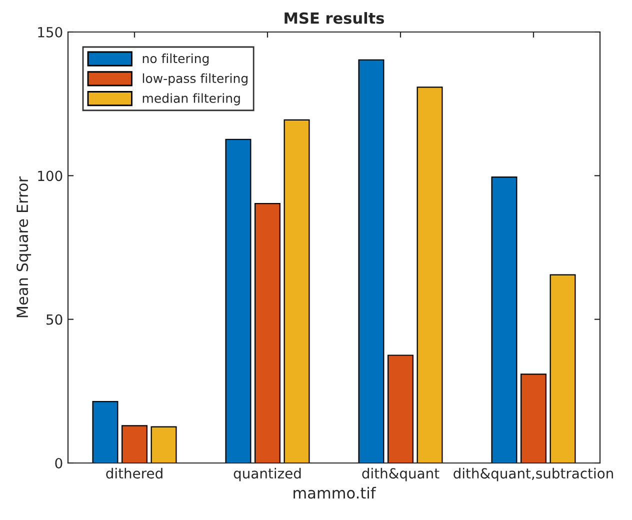  What do you see at coordinates (335, 492) in the screenshot?
I see `x-axis-title: mammo.tif` at bounding box center [335, 492].